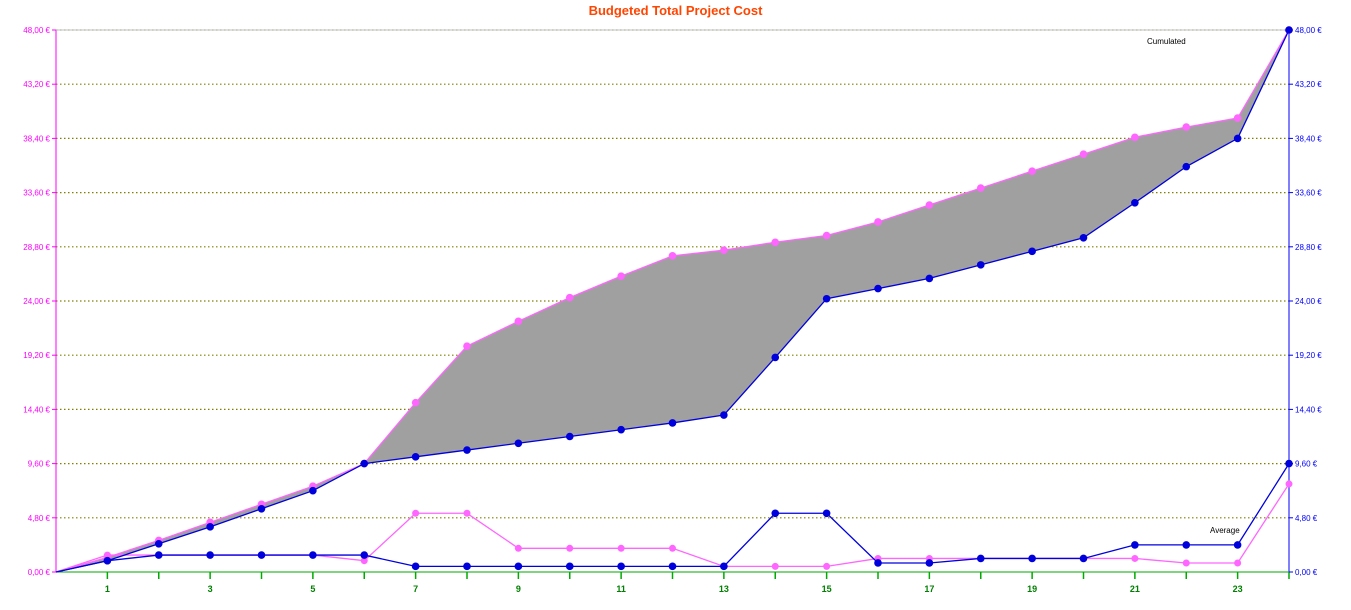  Describe the element at coordinates (210, 589) in the screenshot. I see `x-tick-label: 3` at that location.